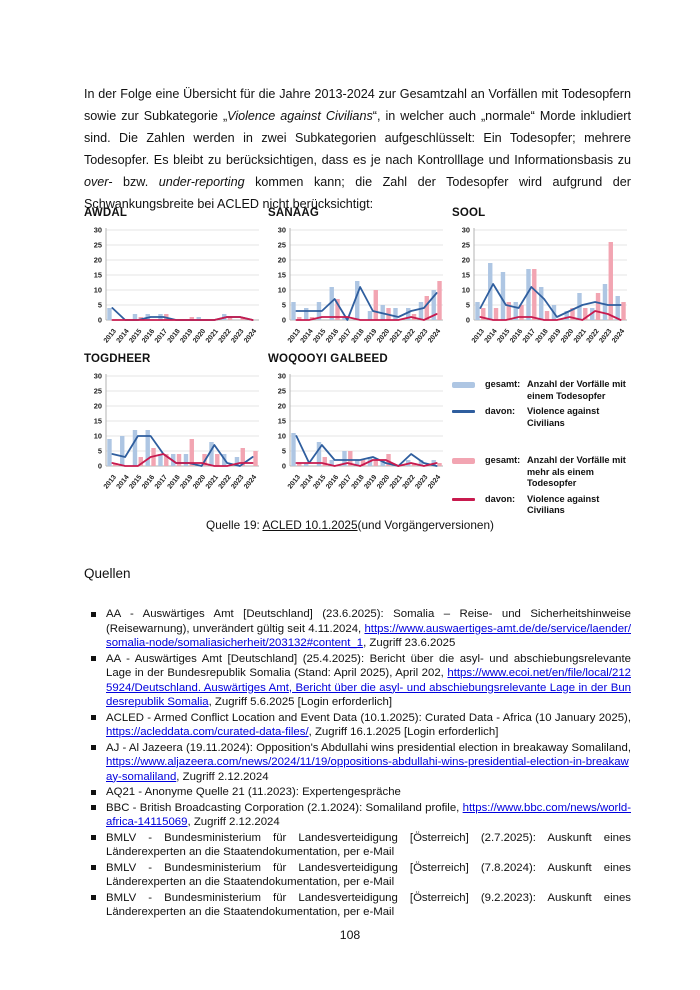  Describe the element at coordinates (541, 417) in the screenshot. I see `legend-item-line-vac-one: davon: Violence against Civilians` at that location.